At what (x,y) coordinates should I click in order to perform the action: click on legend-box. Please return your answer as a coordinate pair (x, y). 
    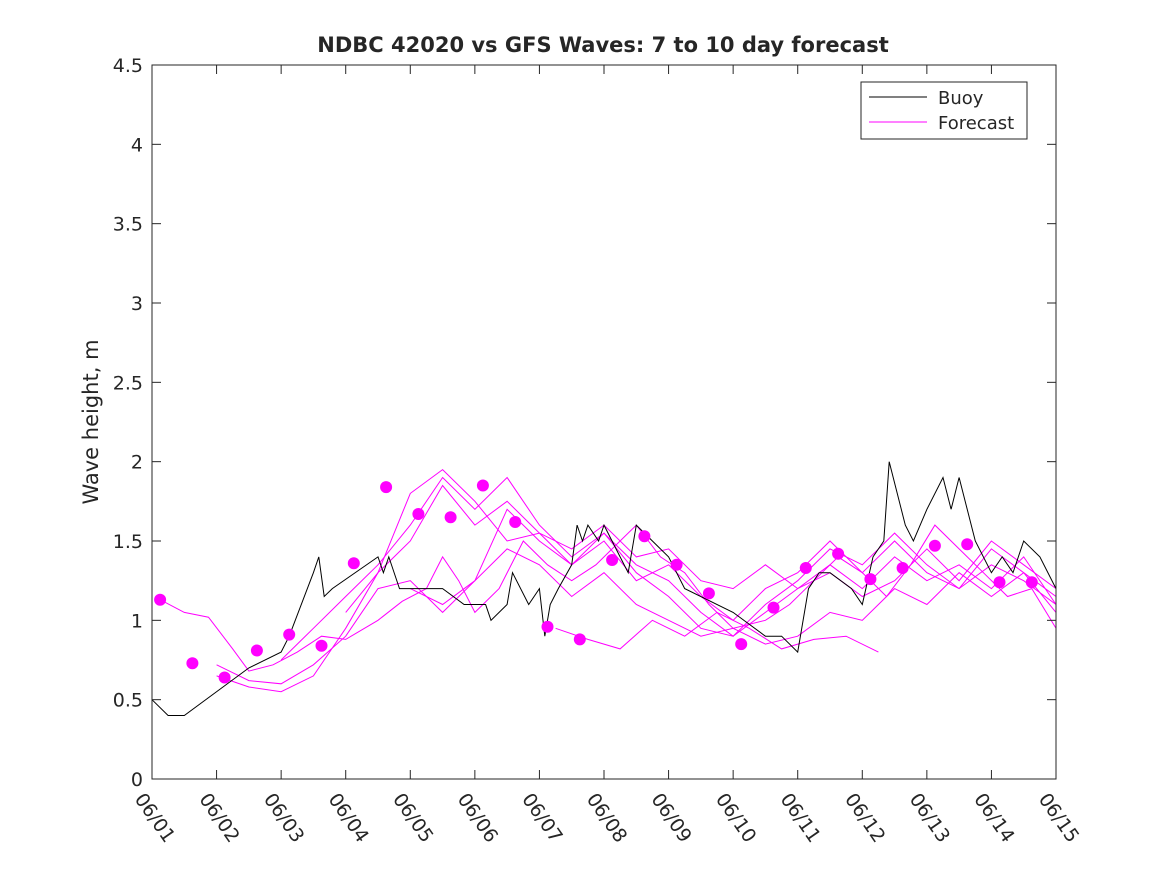
    Looking at the image, I should click on (944, 110).